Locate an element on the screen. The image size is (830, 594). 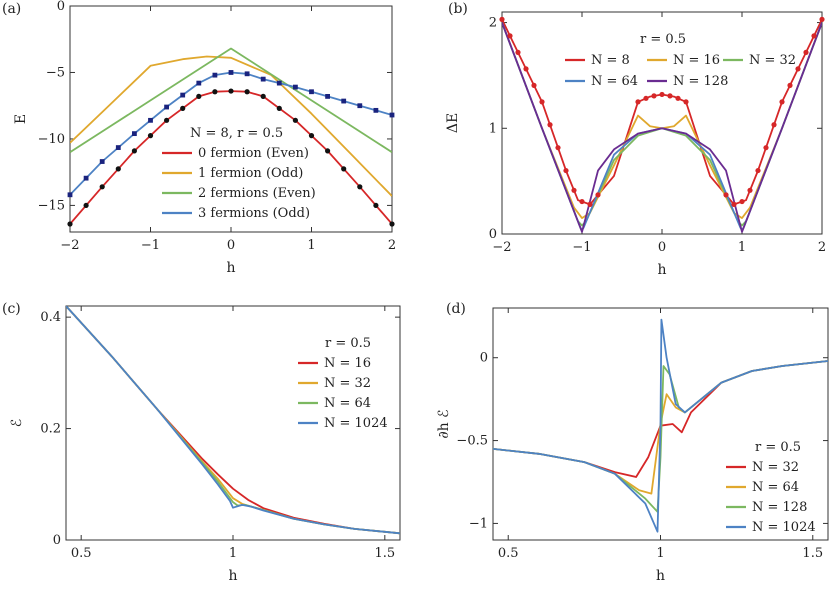
y-tick-label: −10 is located at coordinates (51, 139).